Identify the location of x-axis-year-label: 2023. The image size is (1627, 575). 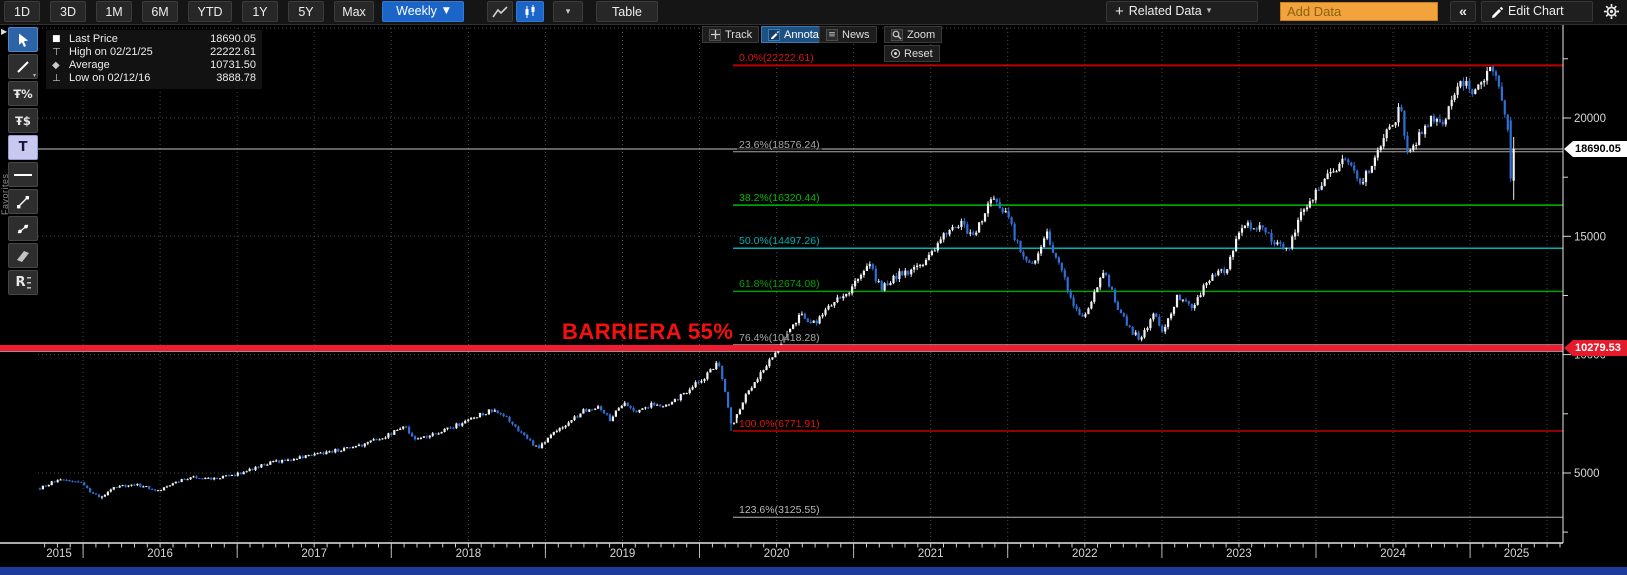
(1239, 554).